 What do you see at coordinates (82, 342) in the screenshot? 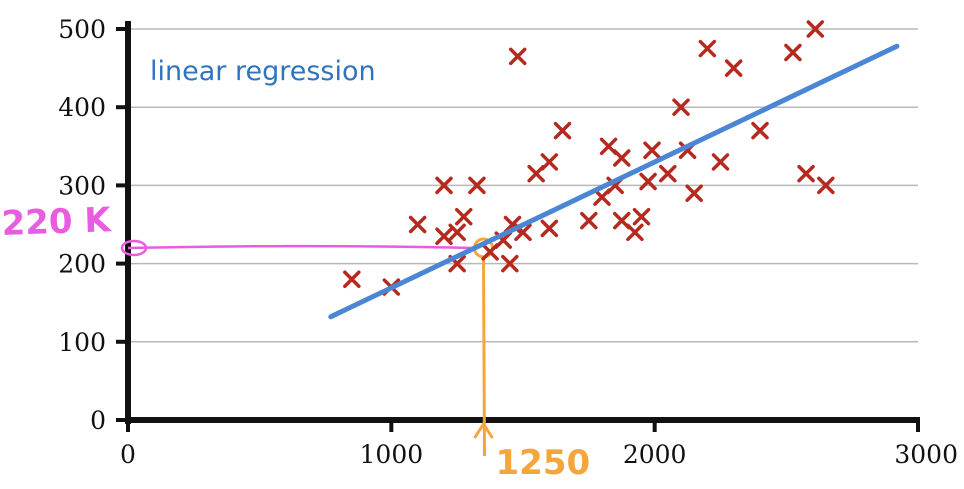
I see `y-tick-label: 100` at bounding box center [82, 342].